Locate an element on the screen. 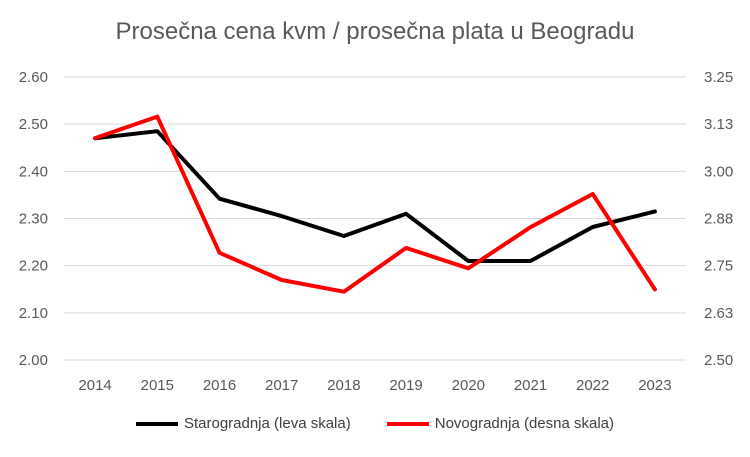 The width and height of the screenshot is (750, 457). x-tick-label: 2019 is located at coordinates (405, 385).